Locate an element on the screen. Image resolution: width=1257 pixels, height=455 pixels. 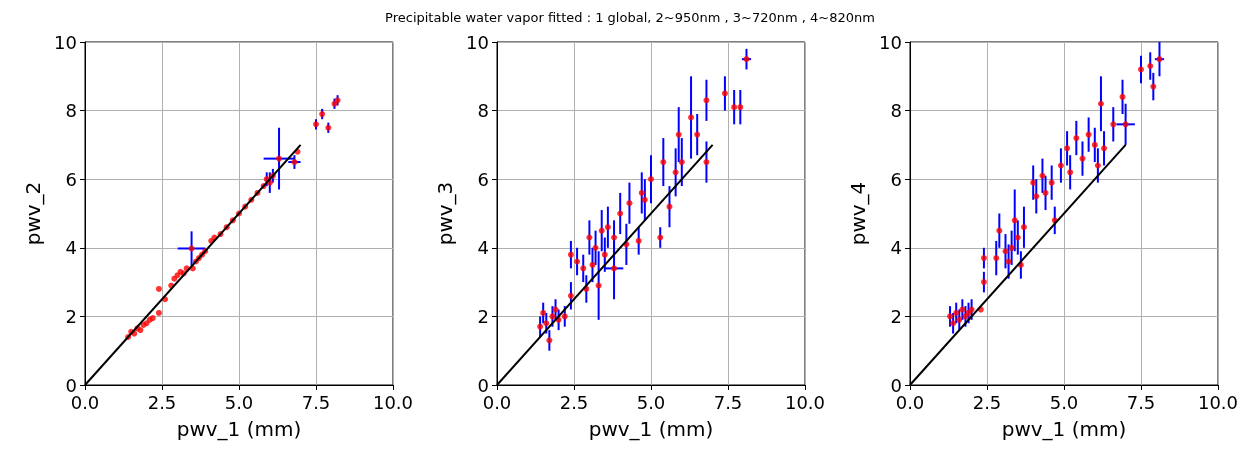
y-axis-title: pwv_3 is located at coordinates (445, 213).